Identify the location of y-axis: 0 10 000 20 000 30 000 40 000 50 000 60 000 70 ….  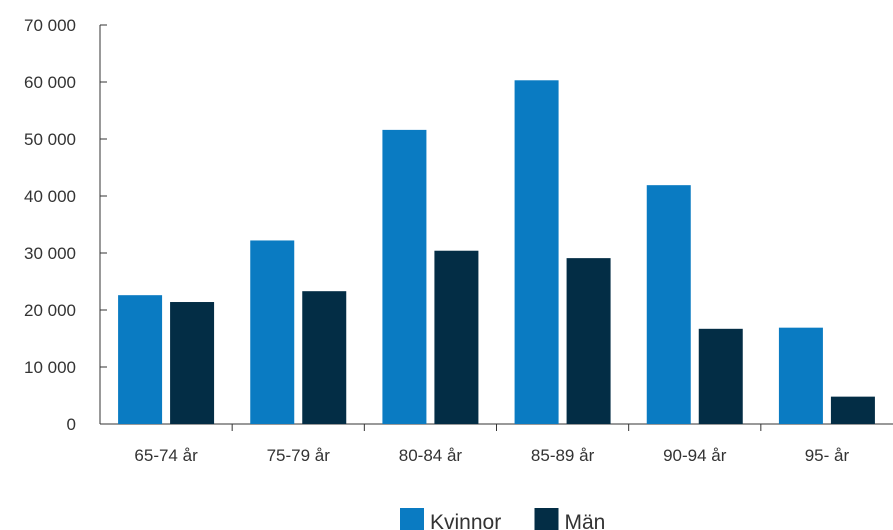
(65, 225).